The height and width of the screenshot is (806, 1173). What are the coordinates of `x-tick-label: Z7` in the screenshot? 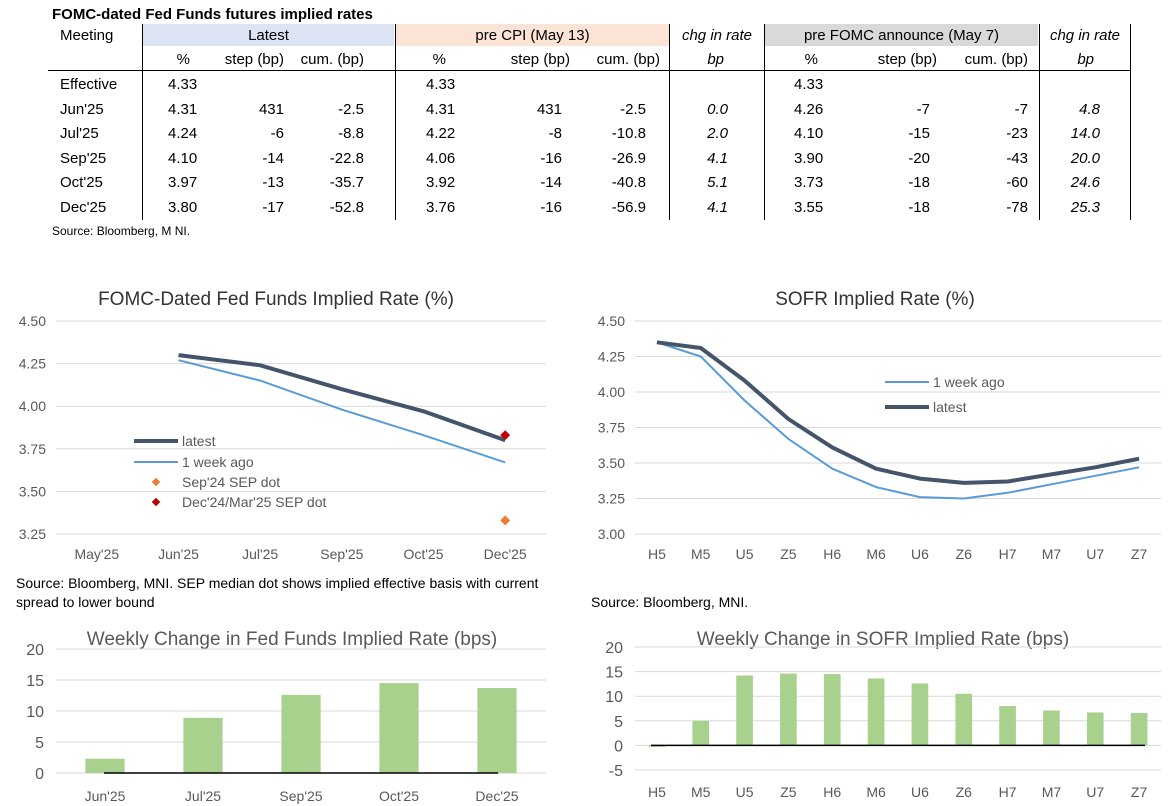 It's located at (1139, 554).